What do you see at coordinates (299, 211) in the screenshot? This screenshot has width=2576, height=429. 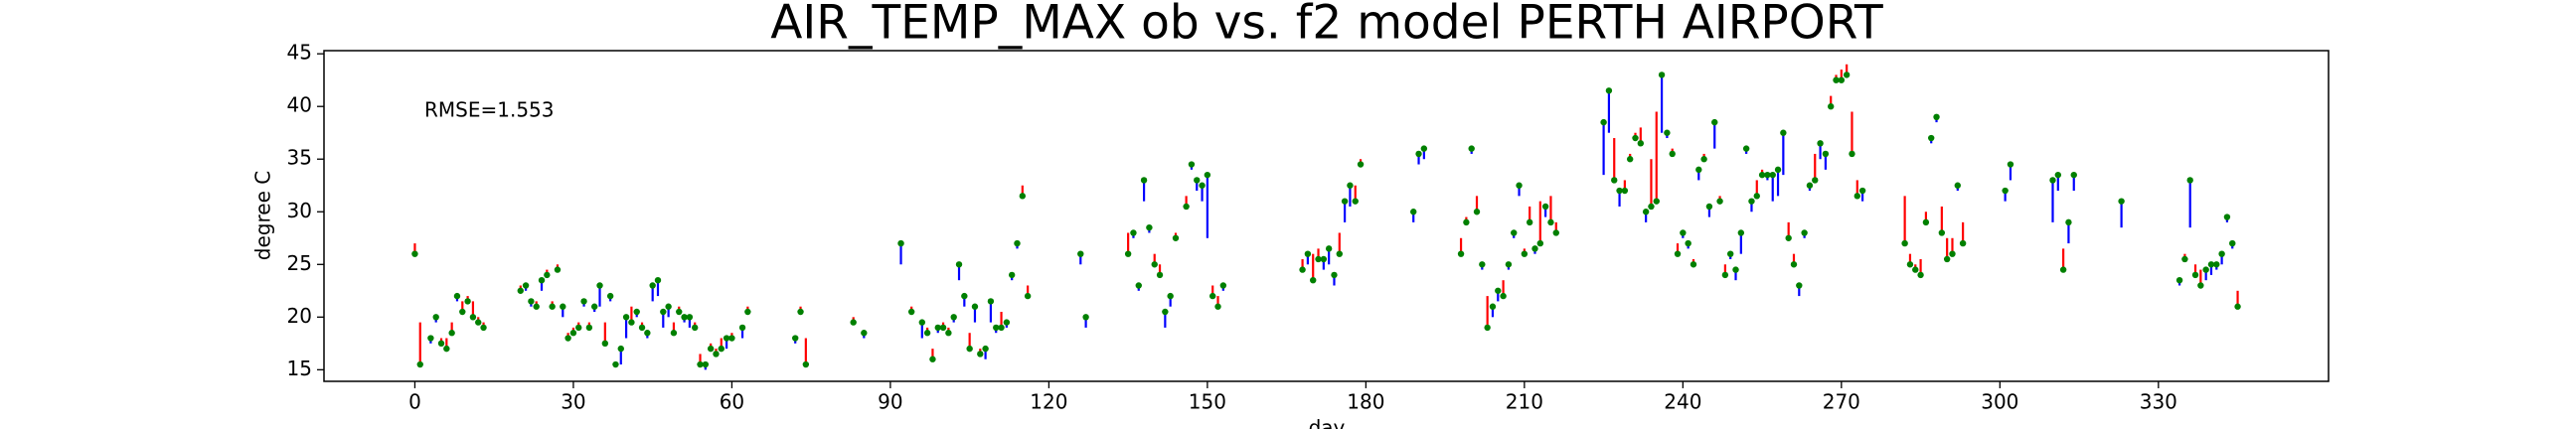 I see `y-tick-label: 30` at bounding box center [299, 211].